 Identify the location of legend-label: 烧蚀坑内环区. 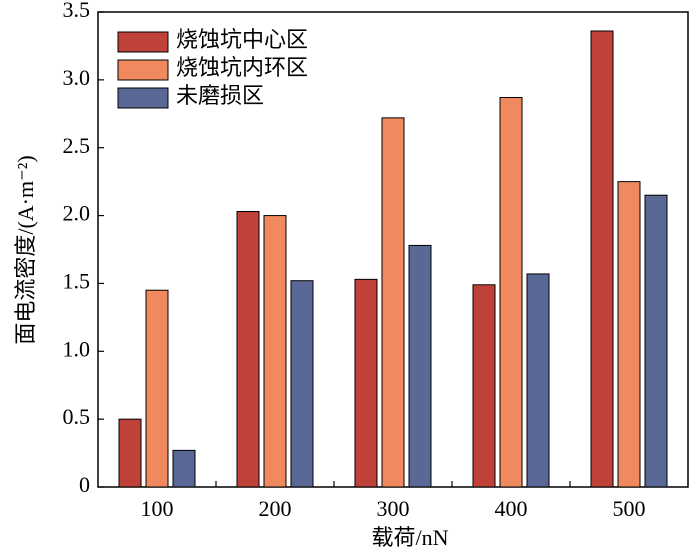
(242, 67).